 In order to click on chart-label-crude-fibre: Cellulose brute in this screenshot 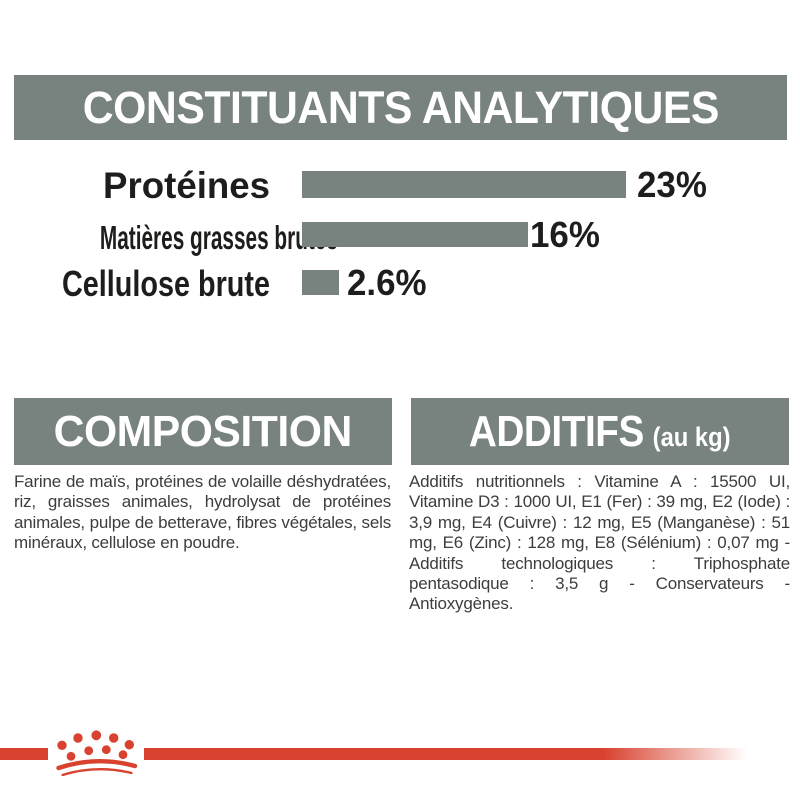, I will do `click(166, 283)`.